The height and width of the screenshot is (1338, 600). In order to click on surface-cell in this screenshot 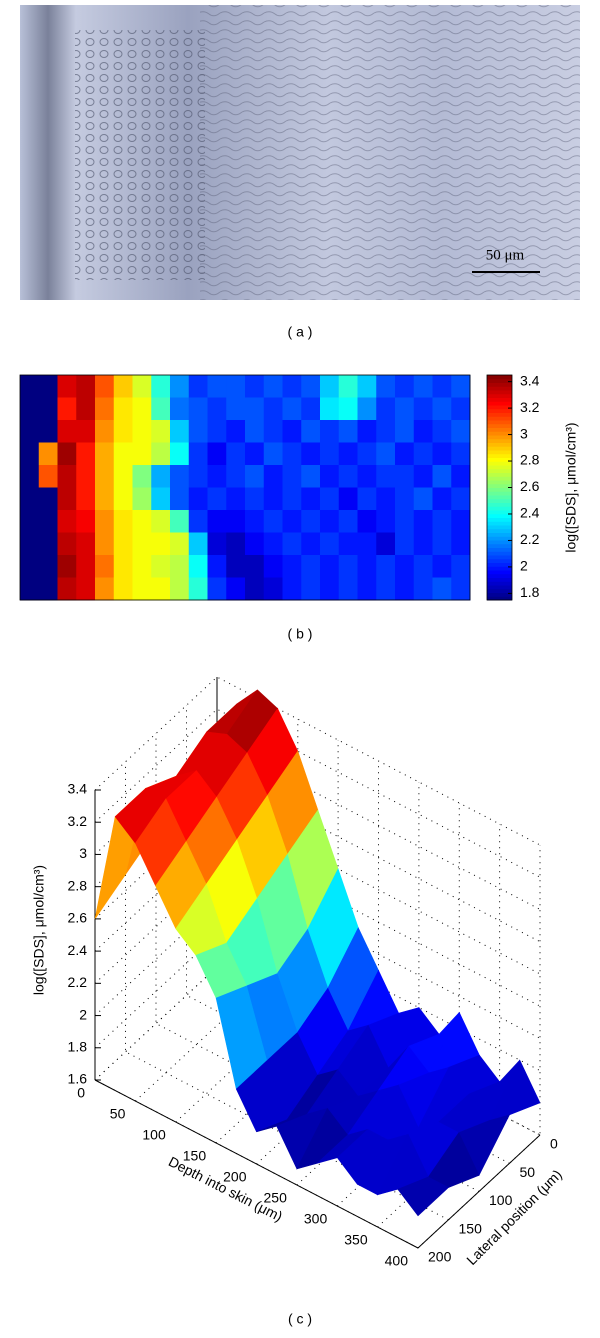, I will do `click(423, 1196)`.